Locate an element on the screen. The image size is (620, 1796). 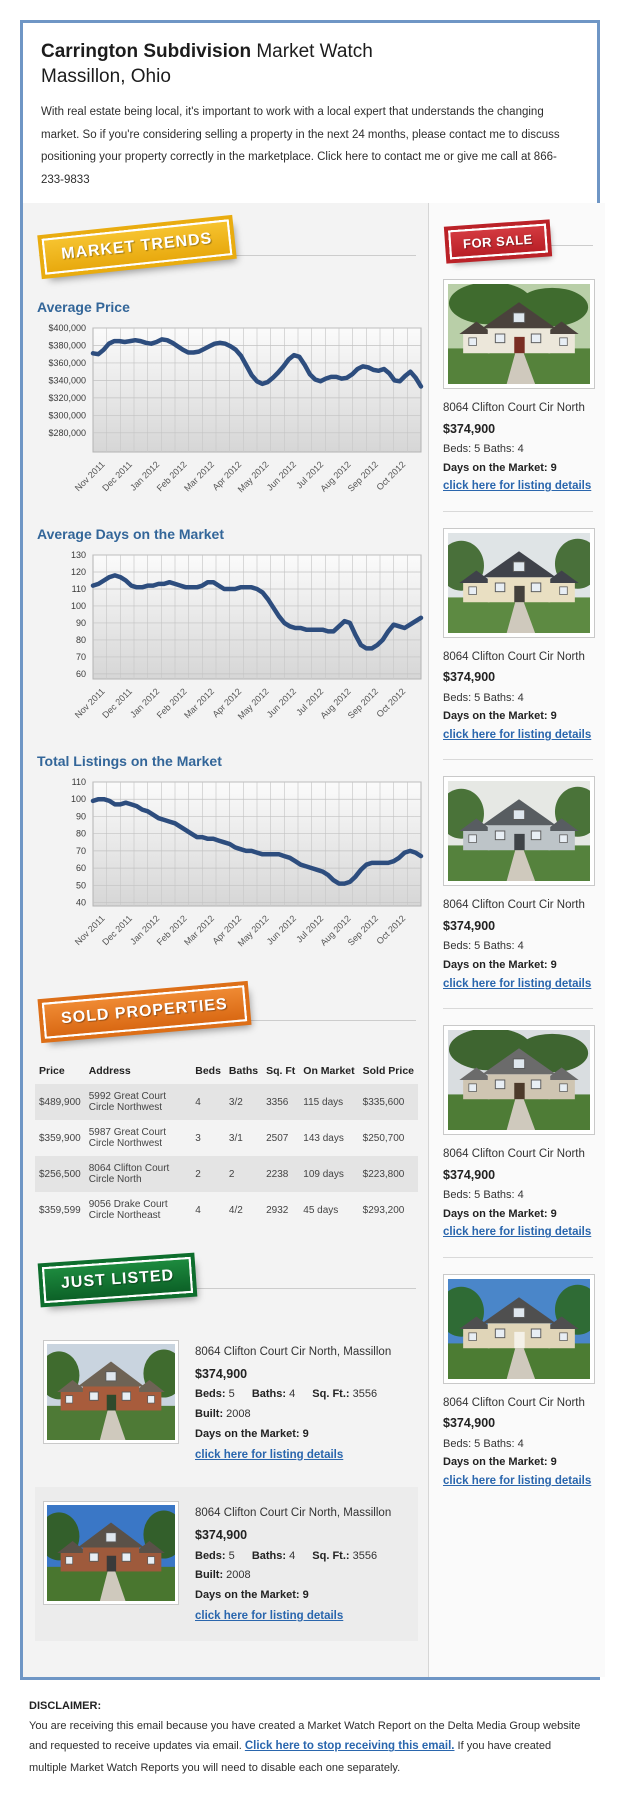
report-title-rest: Market Watch is located at coordinates (312, 51).